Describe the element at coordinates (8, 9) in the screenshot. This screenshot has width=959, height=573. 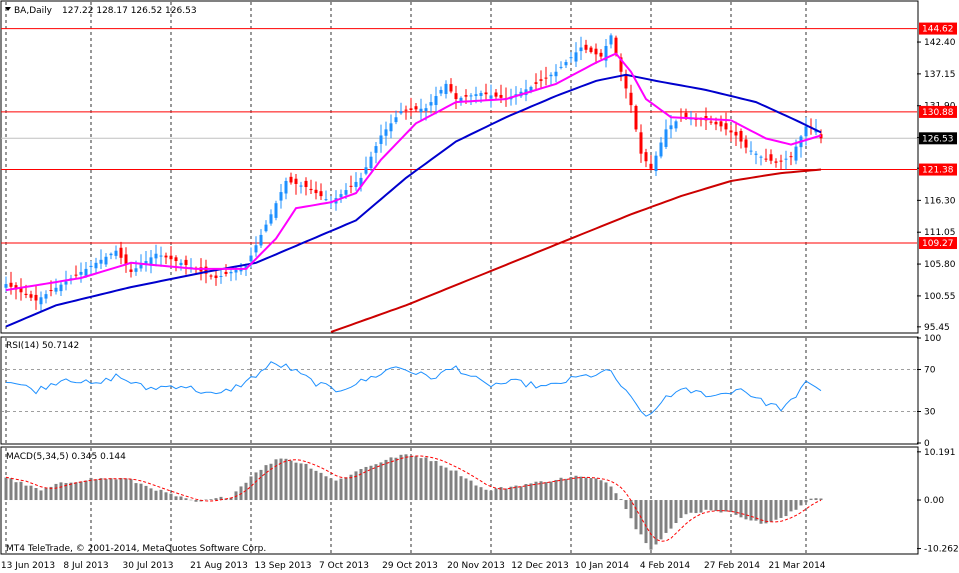
I see `dropdown-arrow-icon` at that location.